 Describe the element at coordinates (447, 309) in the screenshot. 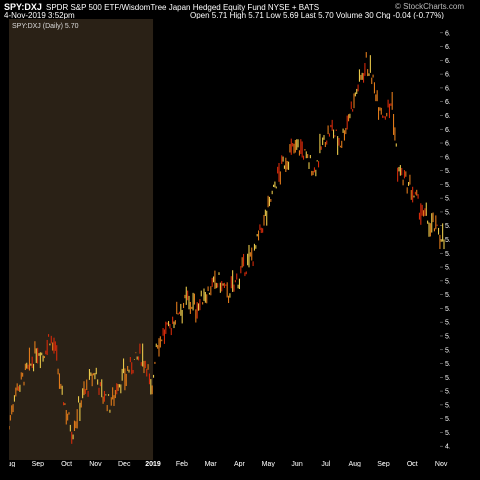

I see `y-tick-label: 5.45` at that location.